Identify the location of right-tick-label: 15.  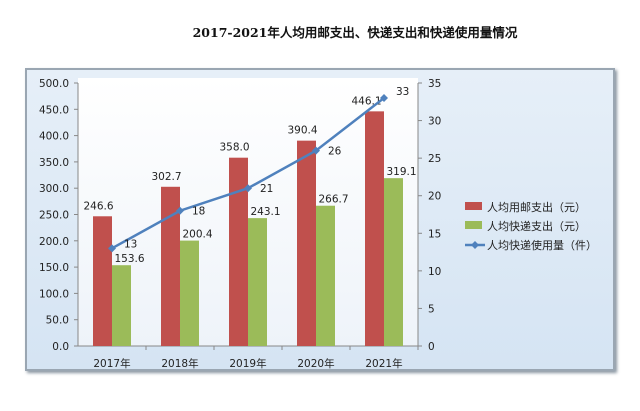
(434, 234).